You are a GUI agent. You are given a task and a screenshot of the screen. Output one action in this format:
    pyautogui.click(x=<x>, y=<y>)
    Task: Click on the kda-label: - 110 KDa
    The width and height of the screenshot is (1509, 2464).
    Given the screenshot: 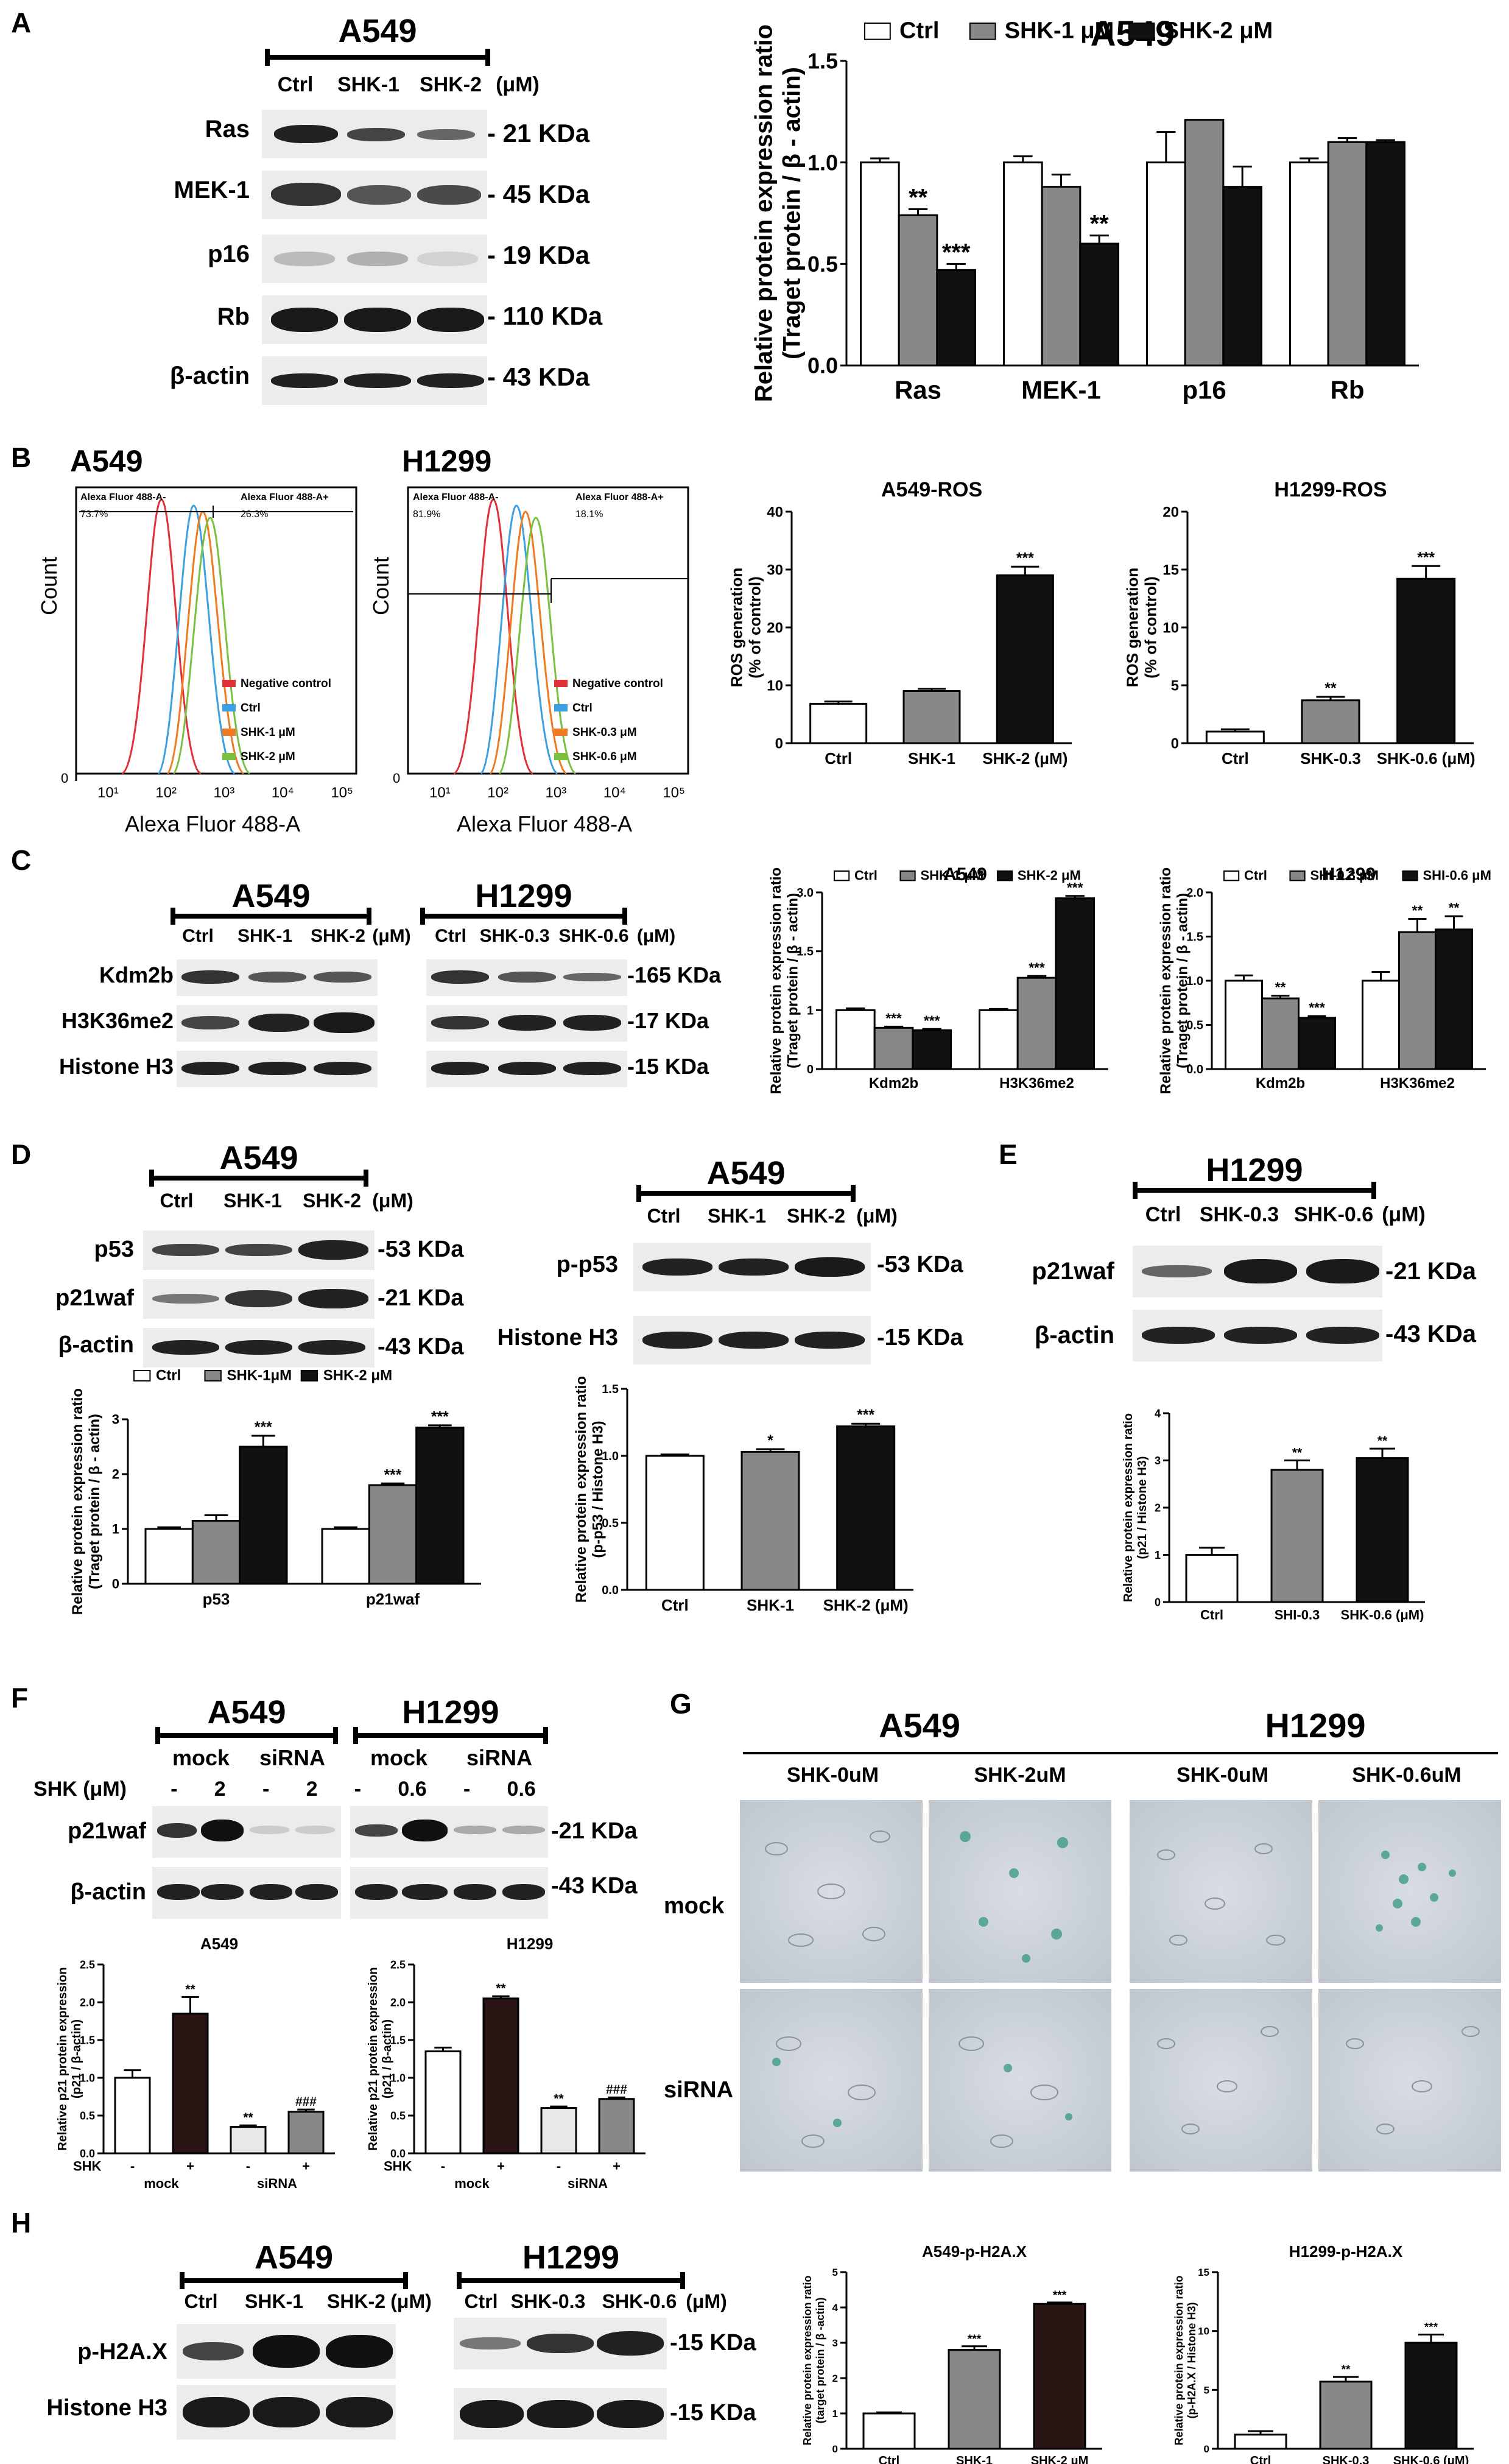 What is the action you would take?
    pyautogui.click(x=545, y=316)
    